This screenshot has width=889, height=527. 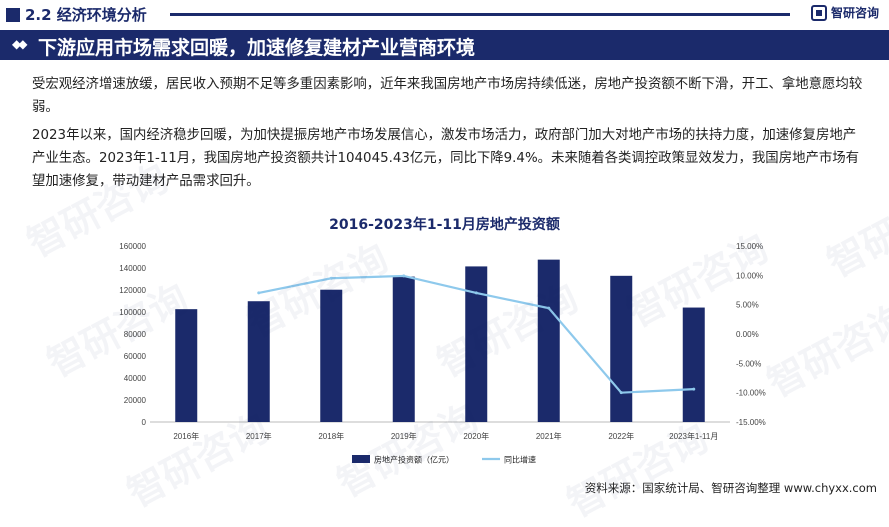 What do you see at coordinates (747, 305) in the screenshot?
I see `y-right-tick-label: 5.00%` at bounding box center [747, 305].